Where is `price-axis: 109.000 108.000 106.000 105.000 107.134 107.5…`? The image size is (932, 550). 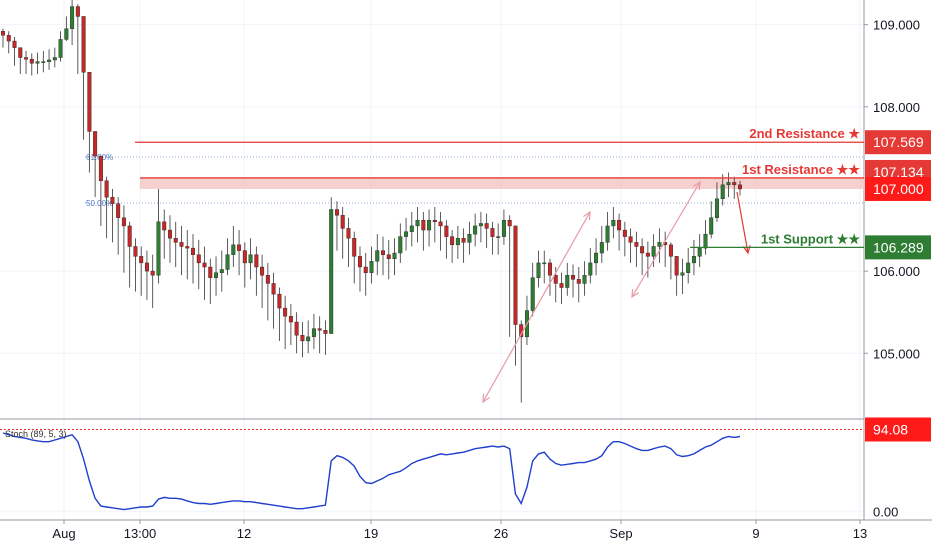
price-axis: 109.000 108.000 106.000 105.000 107.134 107.5… is located at coordinates (897, 268).